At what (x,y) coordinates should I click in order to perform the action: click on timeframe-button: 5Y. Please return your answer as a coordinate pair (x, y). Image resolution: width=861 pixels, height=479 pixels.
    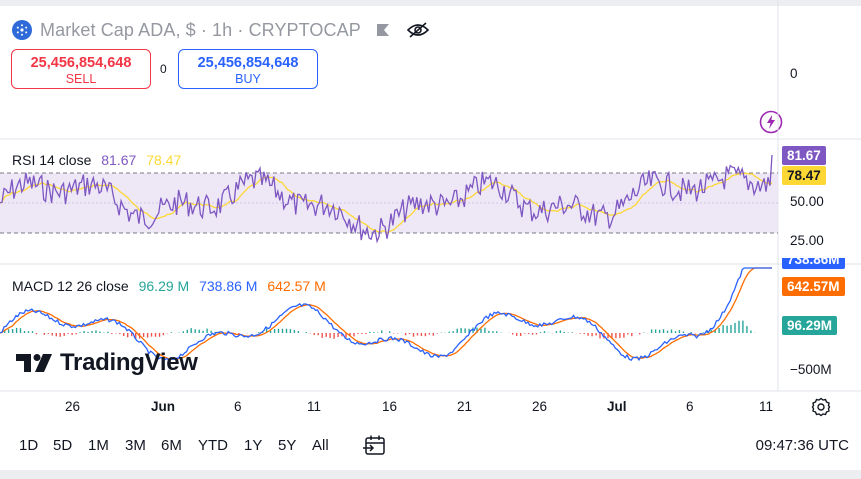
    Looking at the image, I should click on (287, 445).